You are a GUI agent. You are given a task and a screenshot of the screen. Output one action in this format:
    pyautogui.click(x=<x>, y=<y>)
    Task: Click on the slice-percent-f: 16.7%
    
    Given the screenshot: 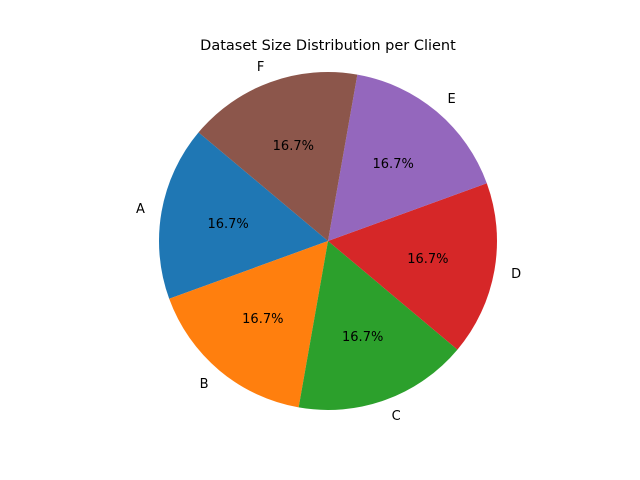 What is the action you would take?
    pyautogui.click(x=293, y=146)
    